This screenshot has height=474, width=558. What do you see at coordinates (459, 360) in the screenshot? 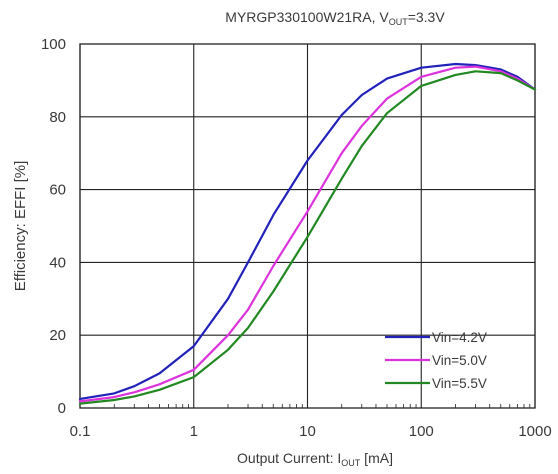
I see `legend-label: Vin=5.0V` at bounding box center [459, 360].